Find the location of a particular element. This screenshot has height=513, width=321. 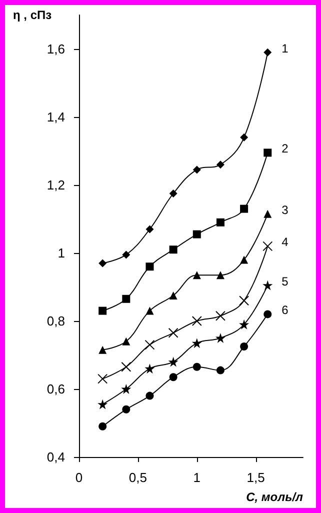

x-tick-label: 1,5 is located at coordinates (255, 477).